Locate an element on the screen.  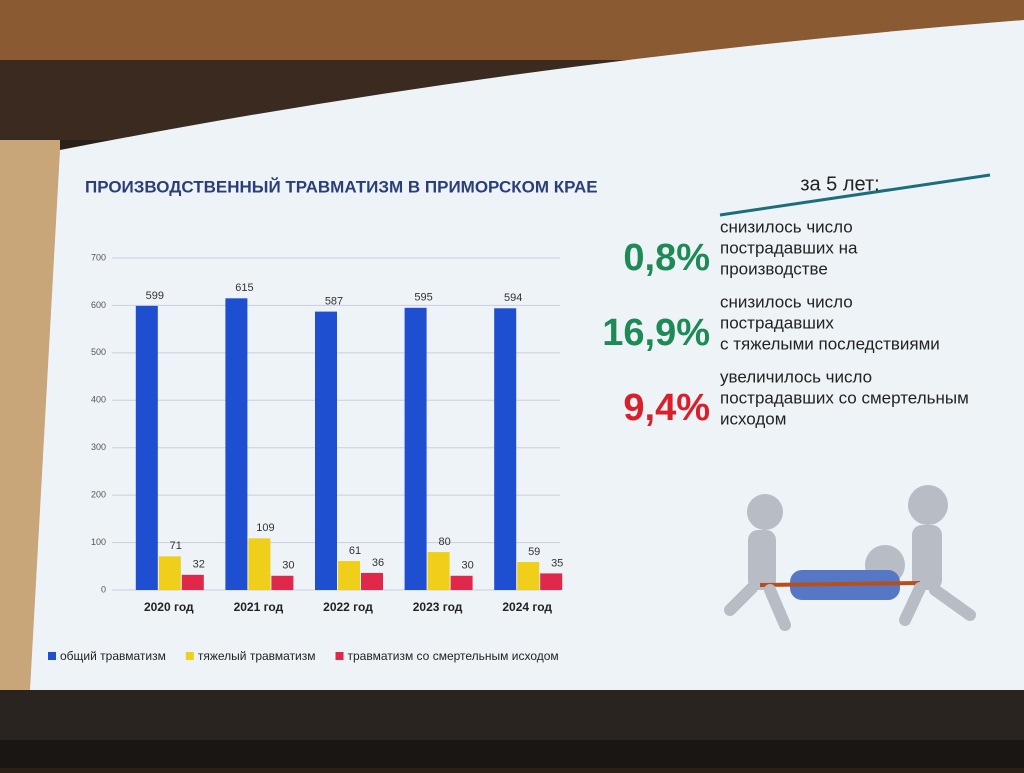
stat-text: пострадавших со смертельным is located at coordinates (844, 397).